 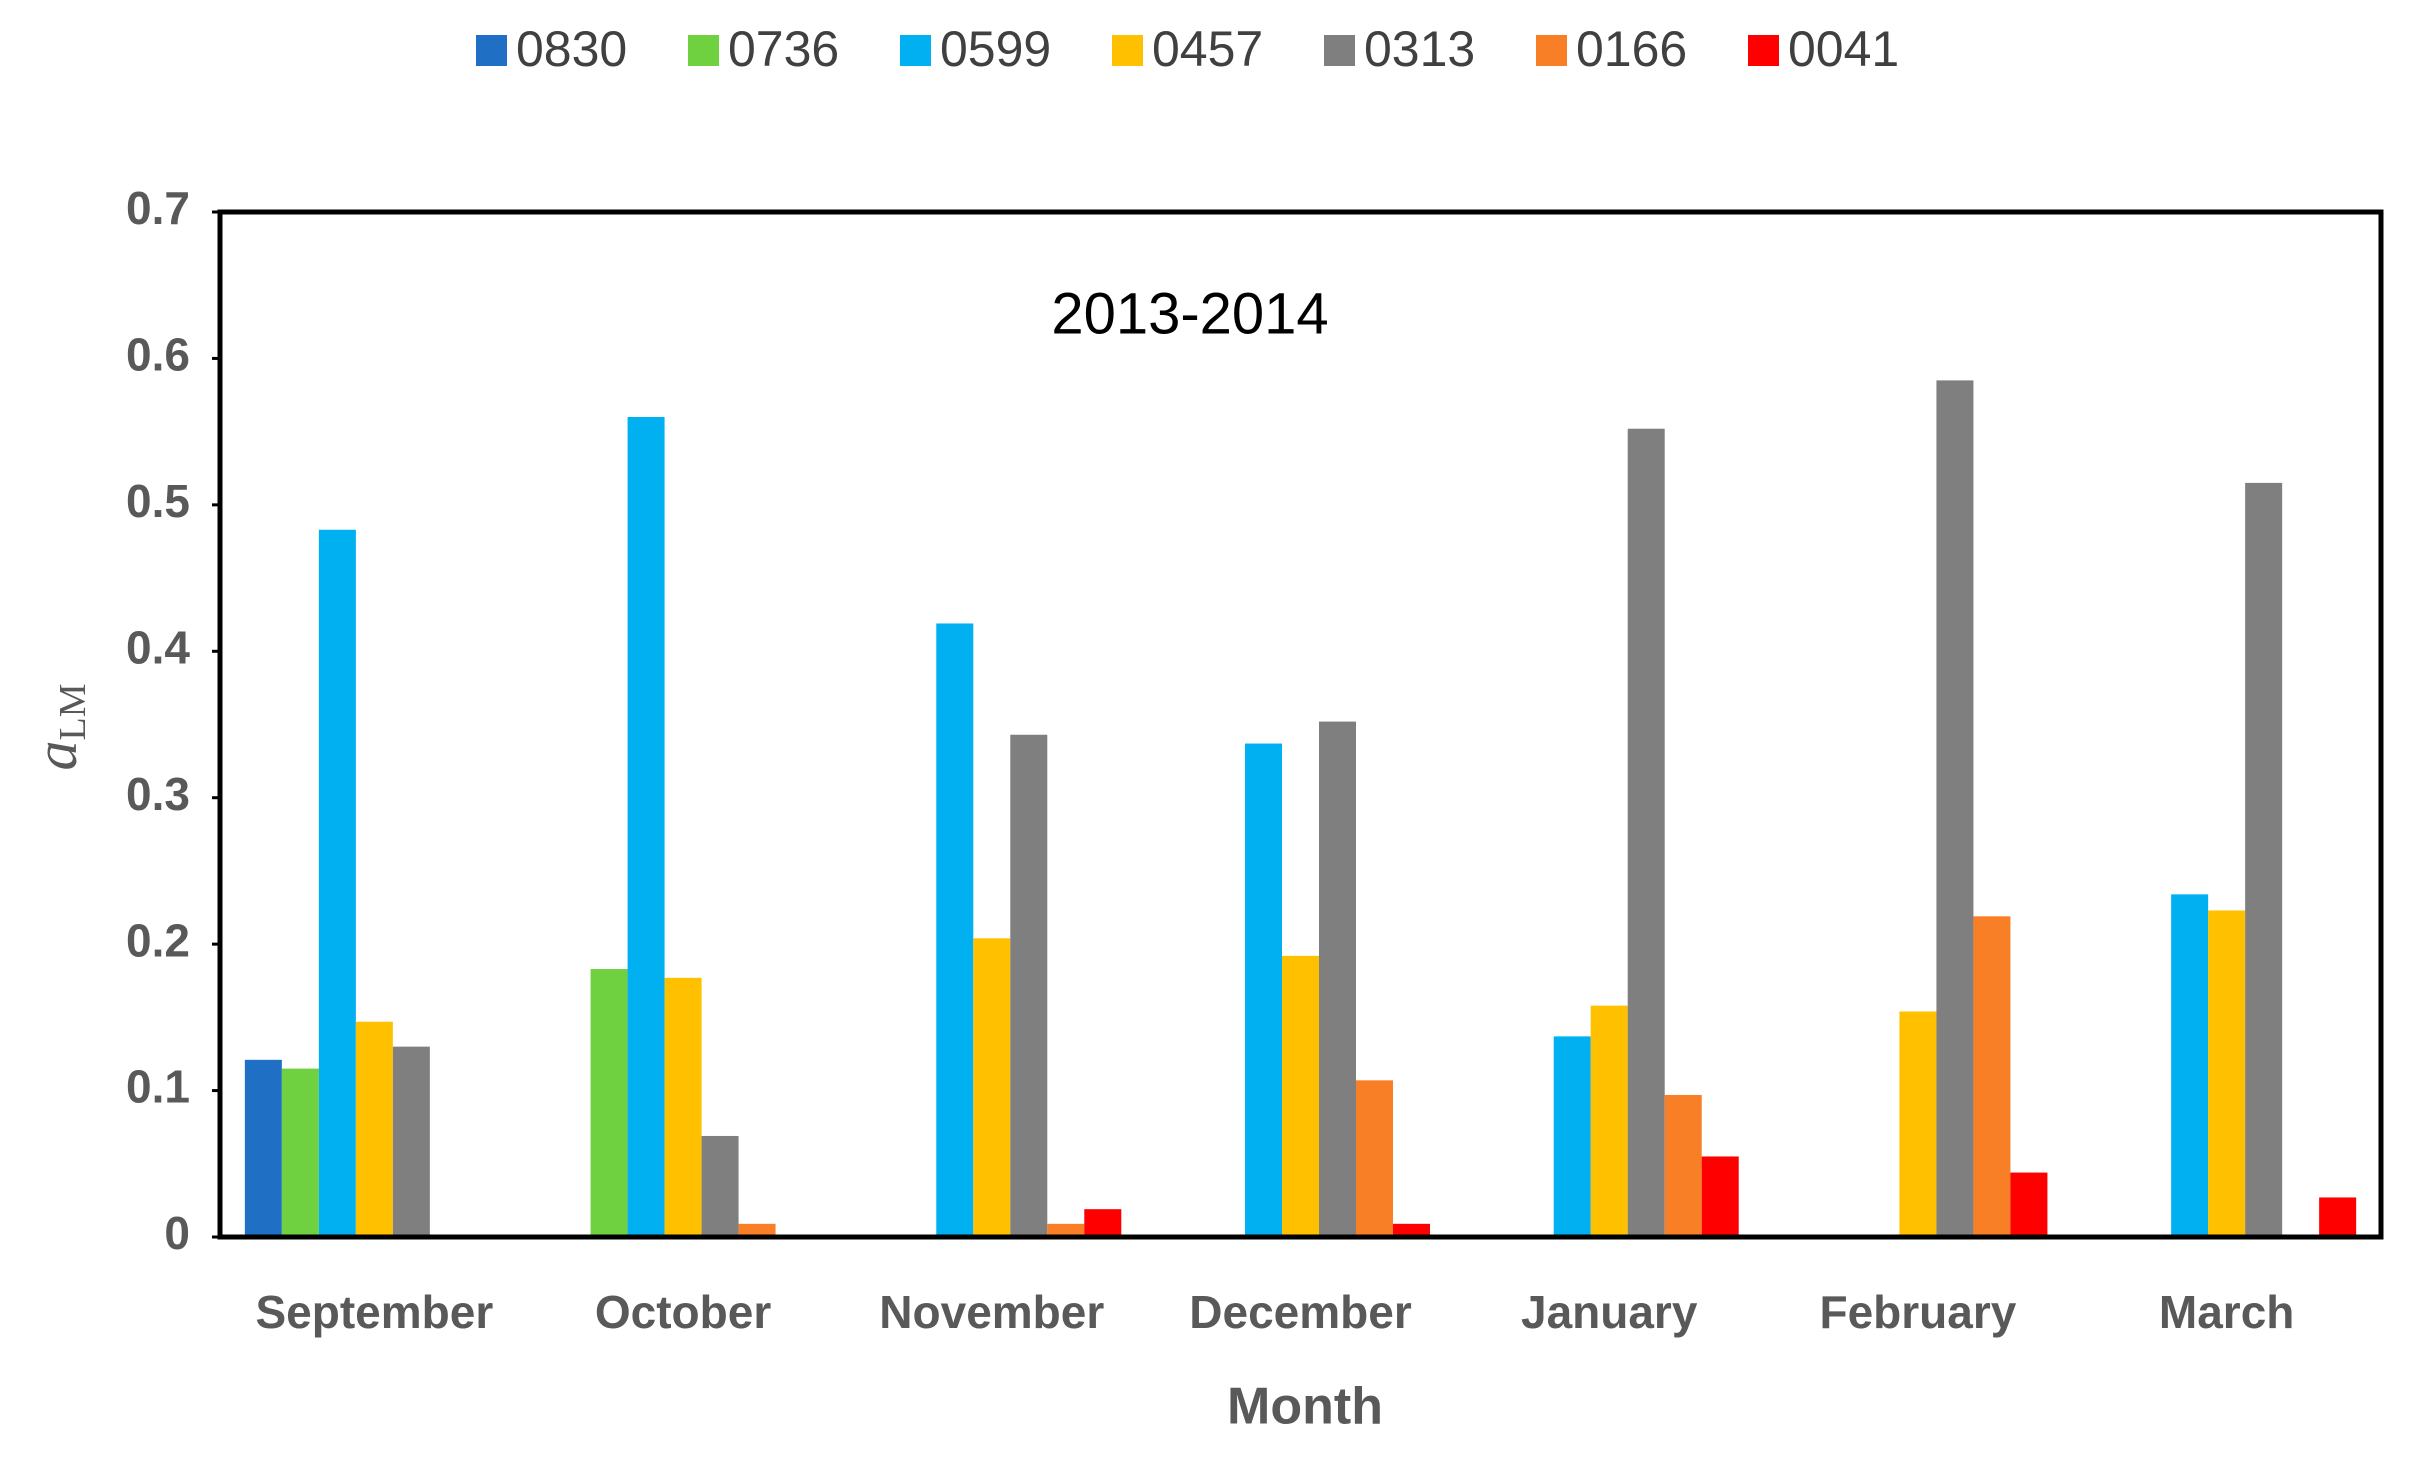 What do you see at coordinates (1189, 313) in the screenshot?
I see `annotation: 2013-2014` at bounding box center [1189, 313].